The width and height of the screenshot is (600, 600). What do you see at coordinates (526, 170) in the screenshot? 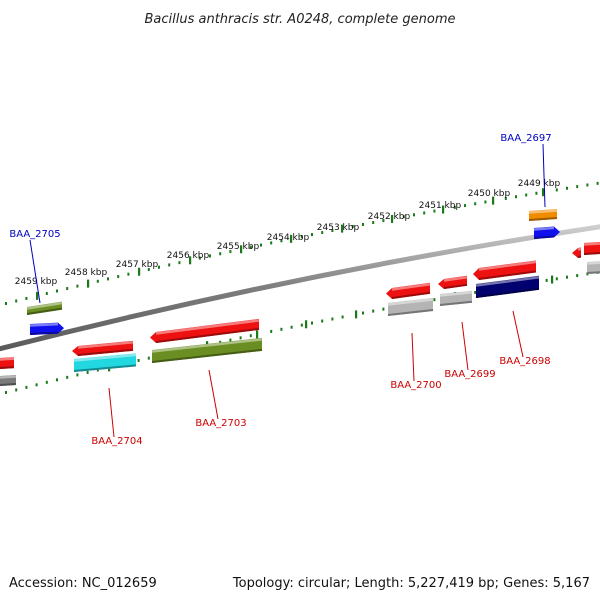
I see `gene-label-baa-2697: BAA_2697` at bounding box center [526, 170].